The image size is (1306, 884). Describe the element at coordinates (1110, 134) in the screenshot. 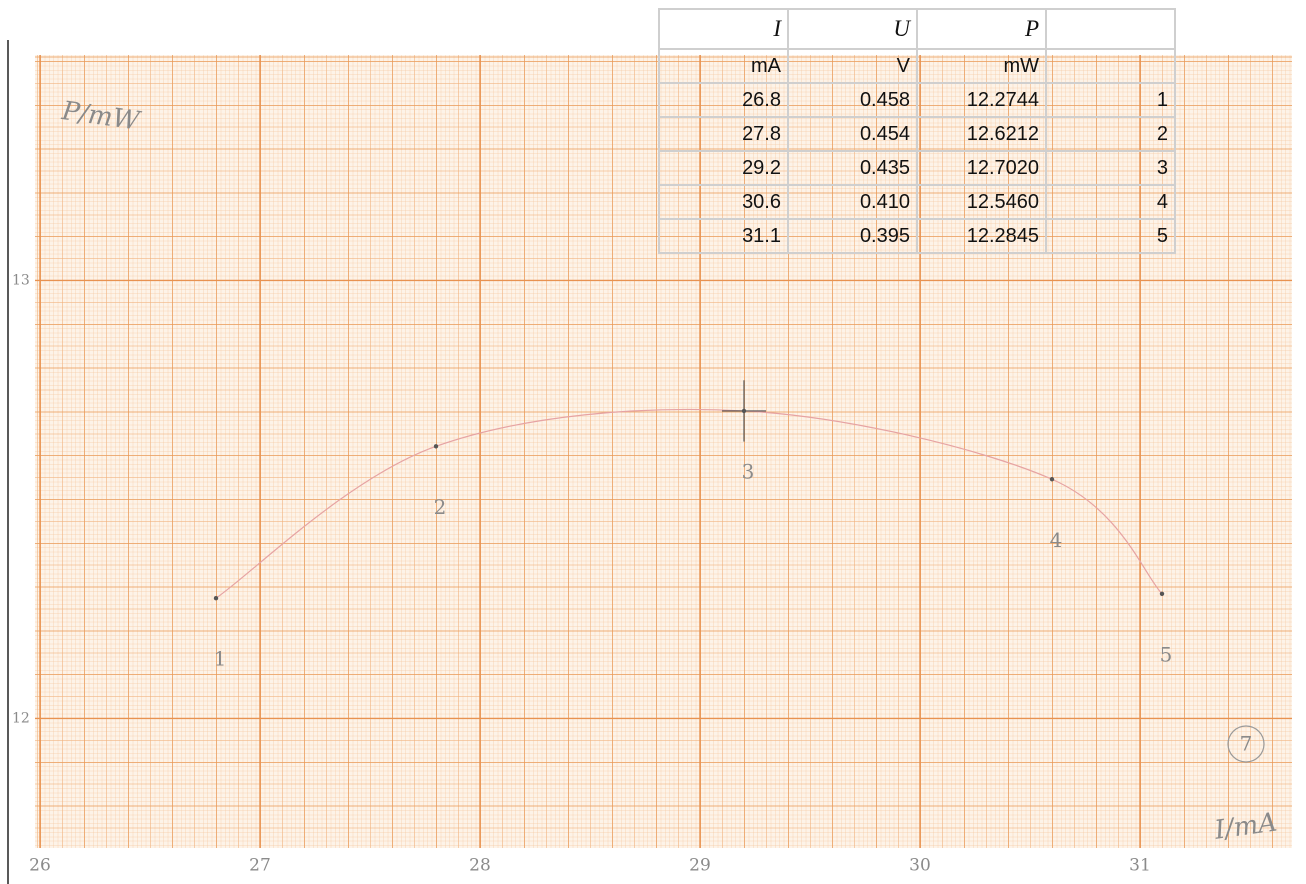

I see `table-cell: 2` at that location.